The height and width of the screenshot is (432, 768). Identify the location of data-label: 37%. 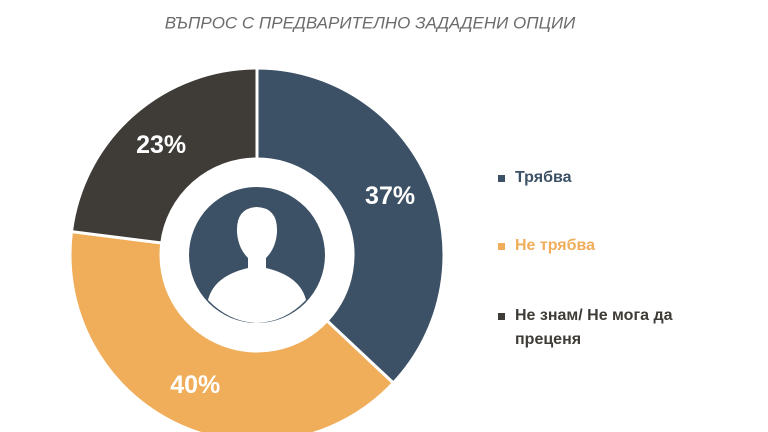
(390, 196).